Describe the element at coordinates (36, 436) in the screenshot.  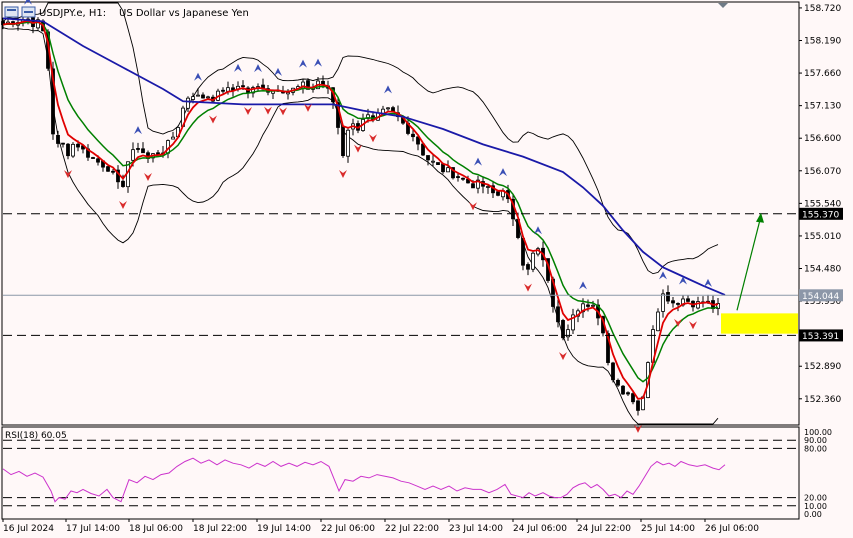
I see `rsi-label: RSI(18) 60.05` at that location.